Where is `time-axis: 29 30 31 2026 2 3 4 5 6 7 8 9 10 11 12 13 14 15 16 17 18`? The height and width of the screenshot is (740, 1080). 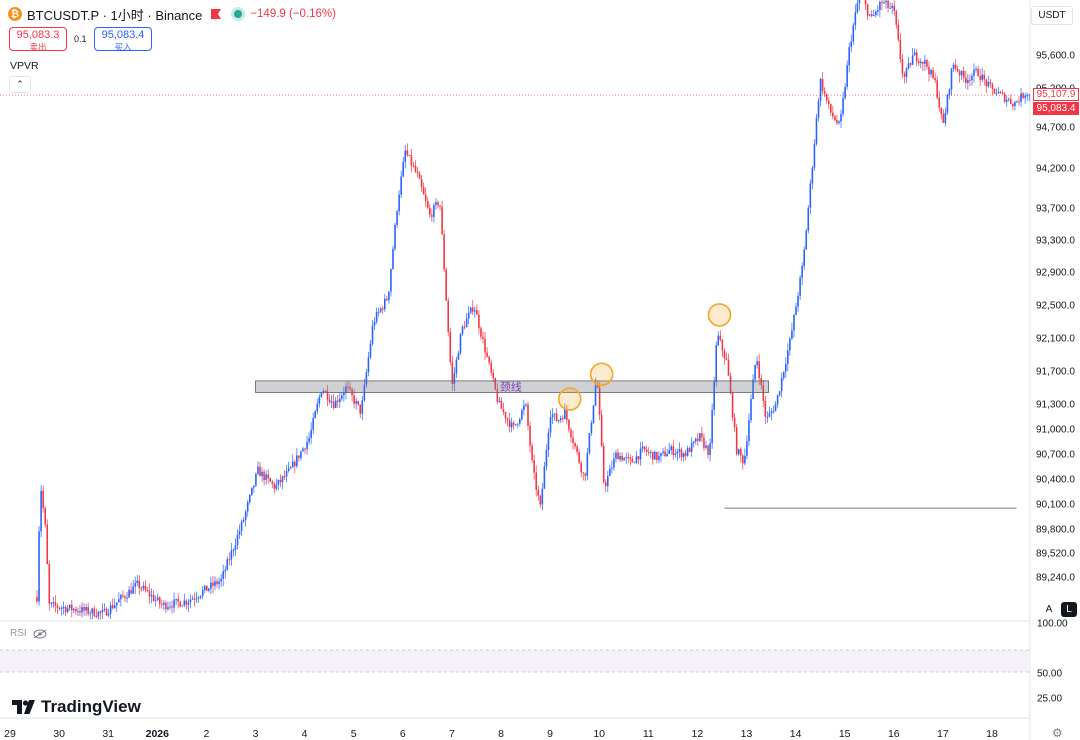 time-axis: 29 30 31 2026 2 3 4 5 6 7 8 9 10 11 12 13 14 15 16 17 18 is located at coordinates (501, 734).